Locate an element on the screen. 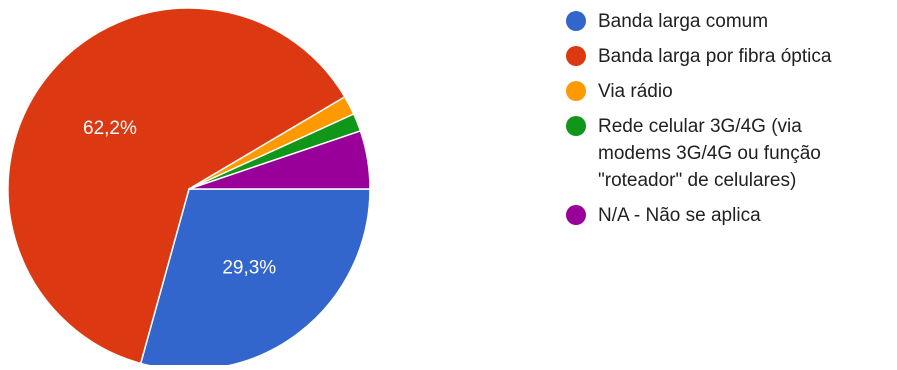  legend-label-banda-larga-por-fibra-optica: Banda larga por fibra óptica is located at coordinates (715, 56).